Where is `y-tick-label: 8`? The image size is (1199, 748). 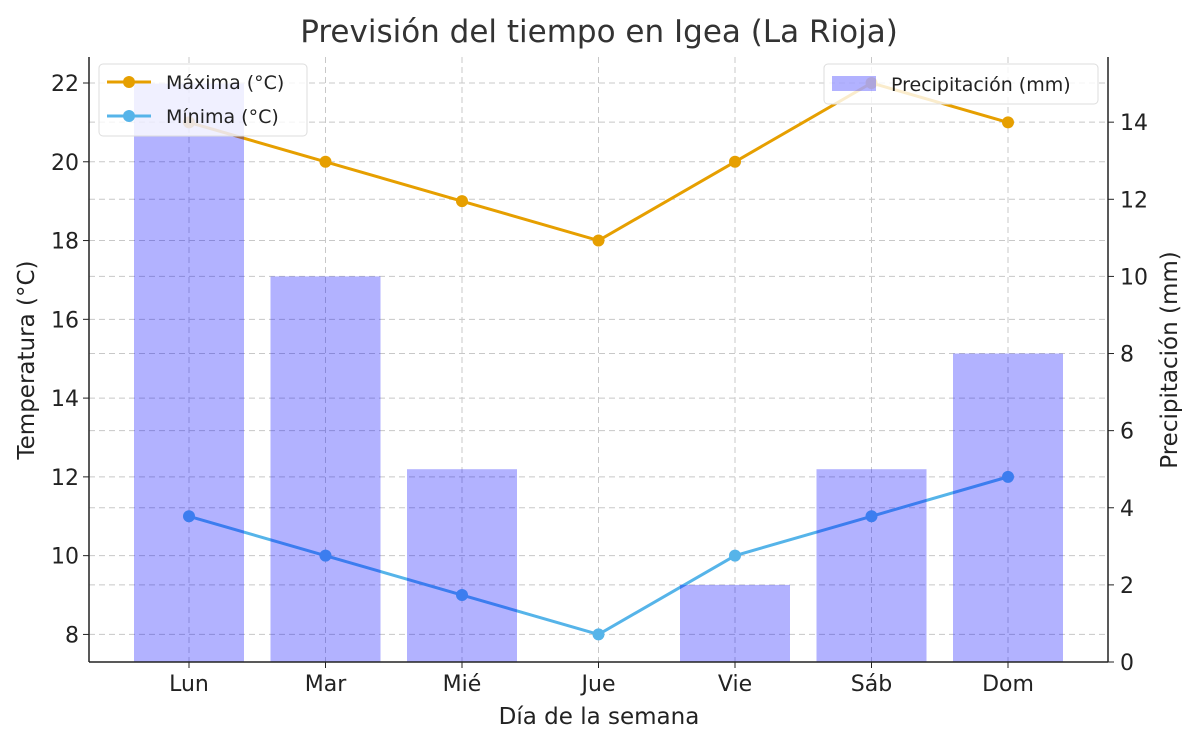
y-tick-label: 8 is located at coordinates (72, 635).